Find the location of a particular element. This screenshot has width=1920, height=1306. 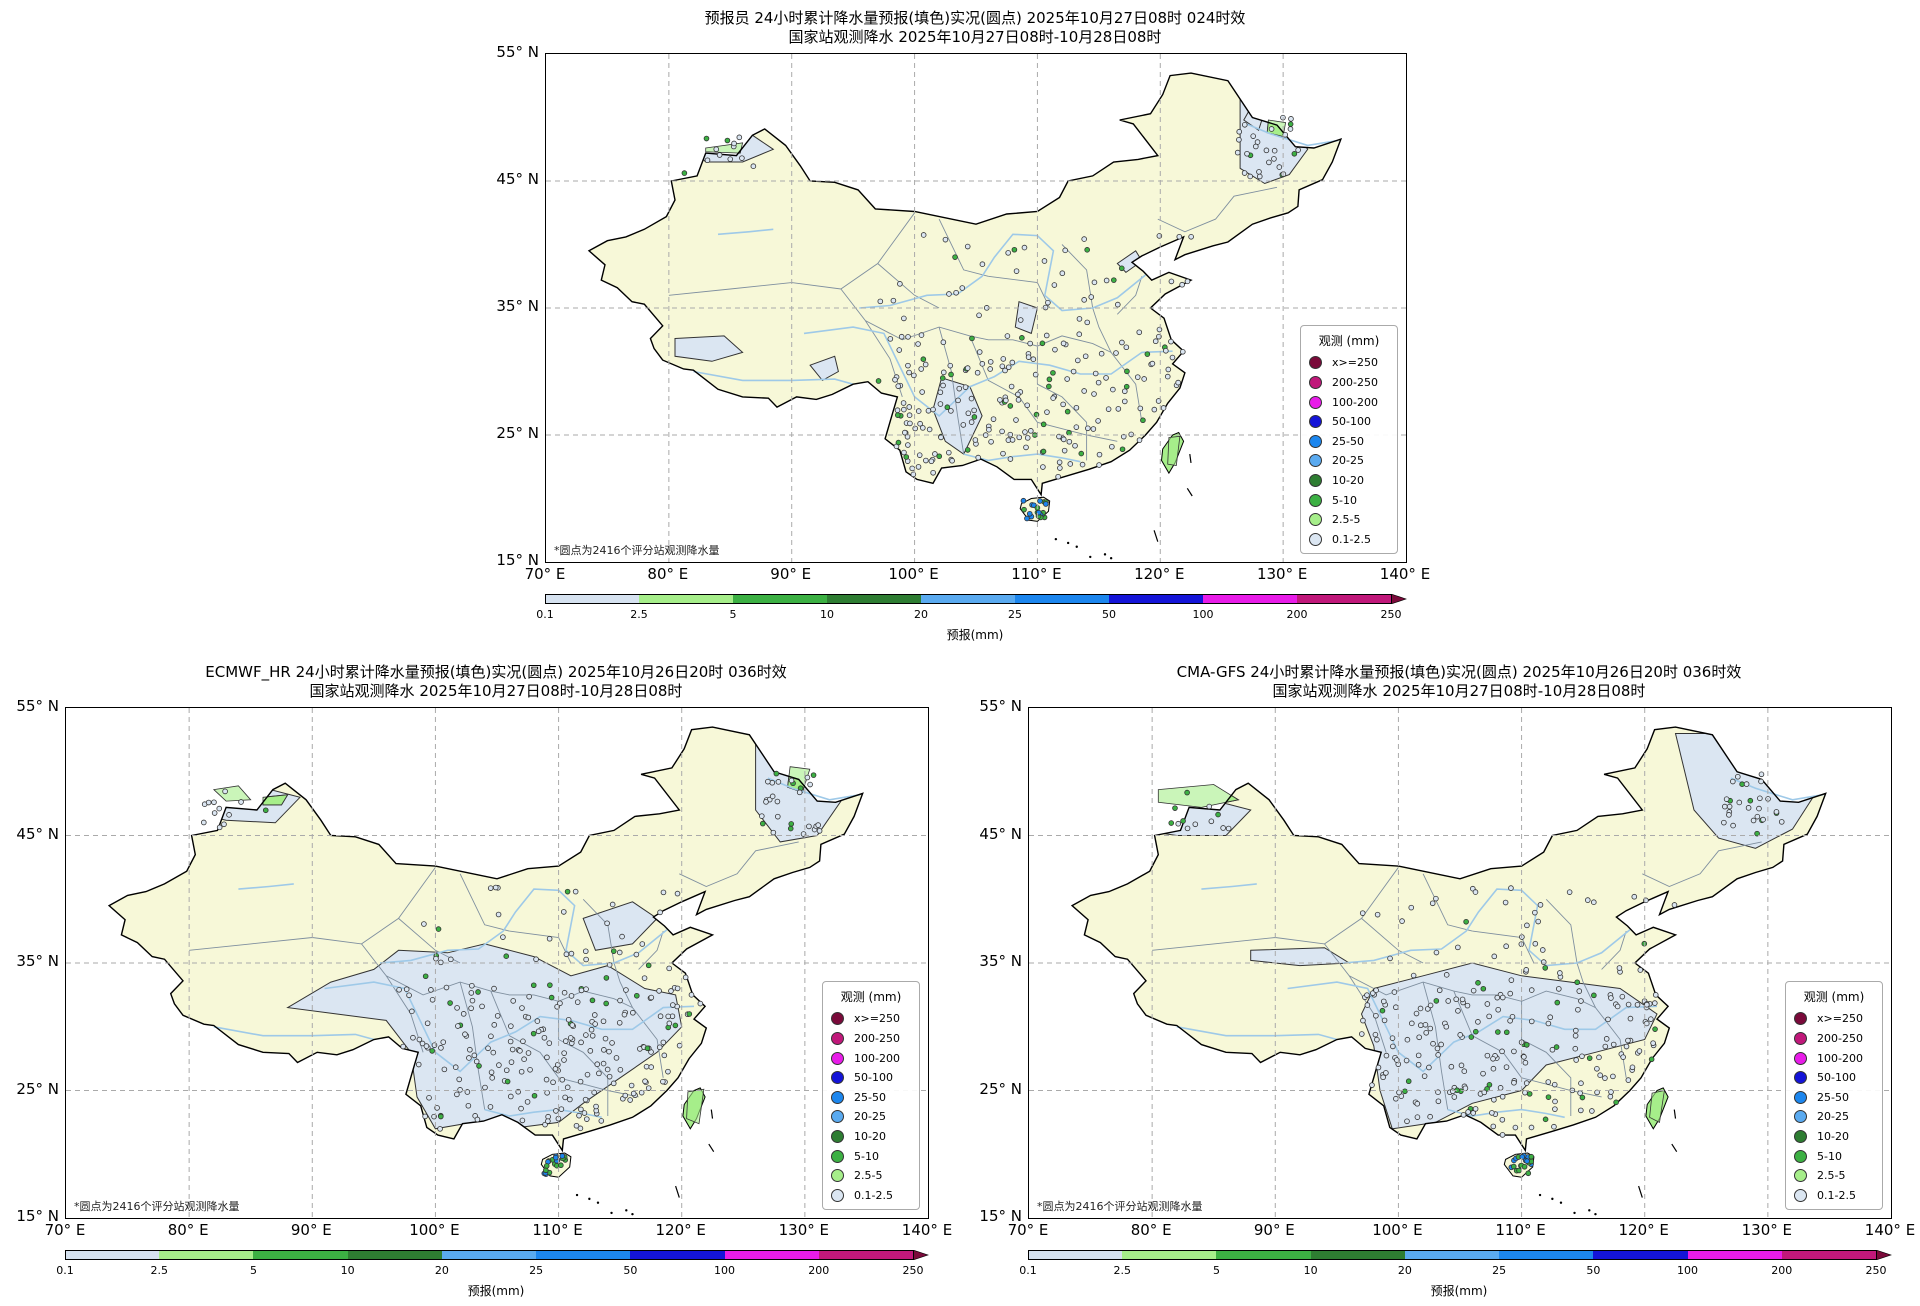

lat-label: 15° N is located at coordinates (1000, 1216).